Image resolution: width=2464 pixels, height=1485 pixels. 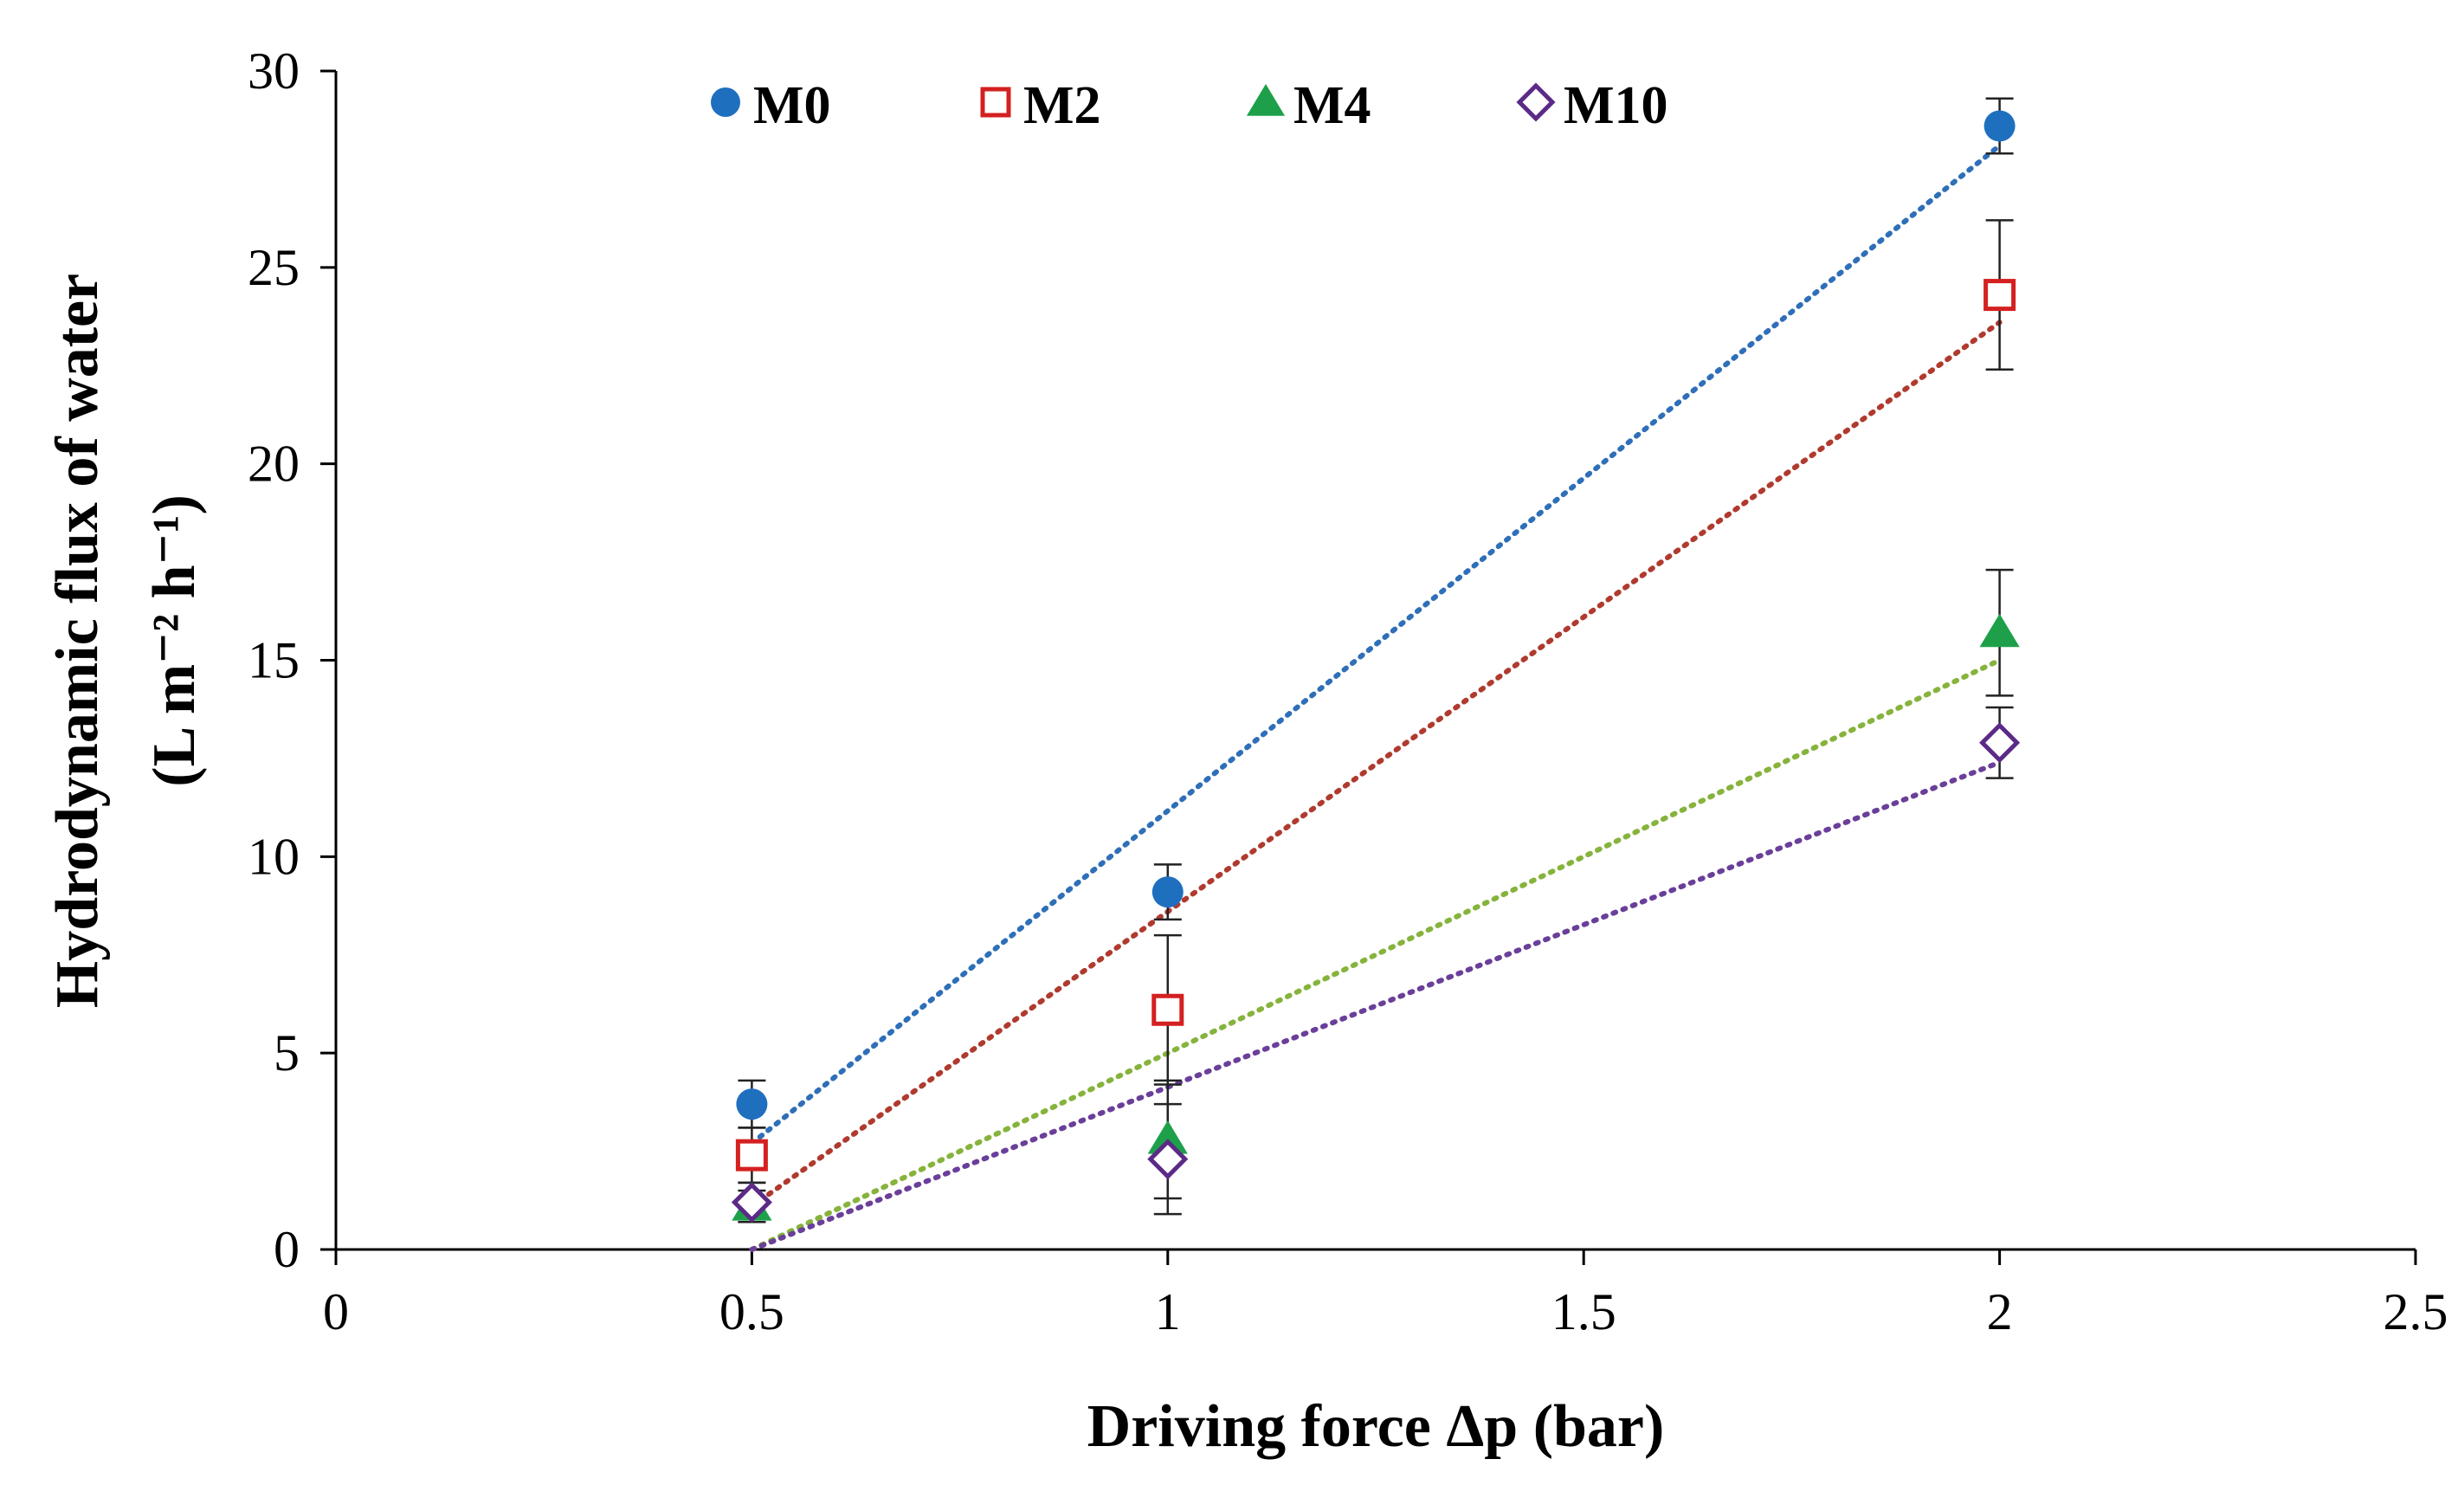 I want to click on legend-label-m10: M10, so click(x=1616, y=105).